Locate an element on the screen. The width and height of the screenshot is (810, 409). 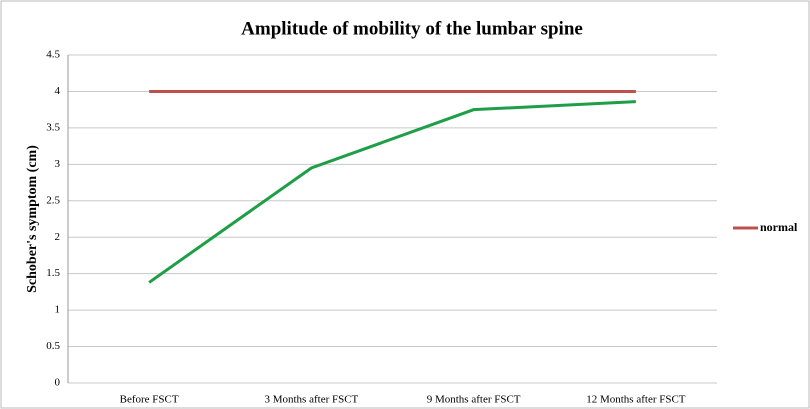
y-tick-label: 3 is located at coordinates (58, 164).